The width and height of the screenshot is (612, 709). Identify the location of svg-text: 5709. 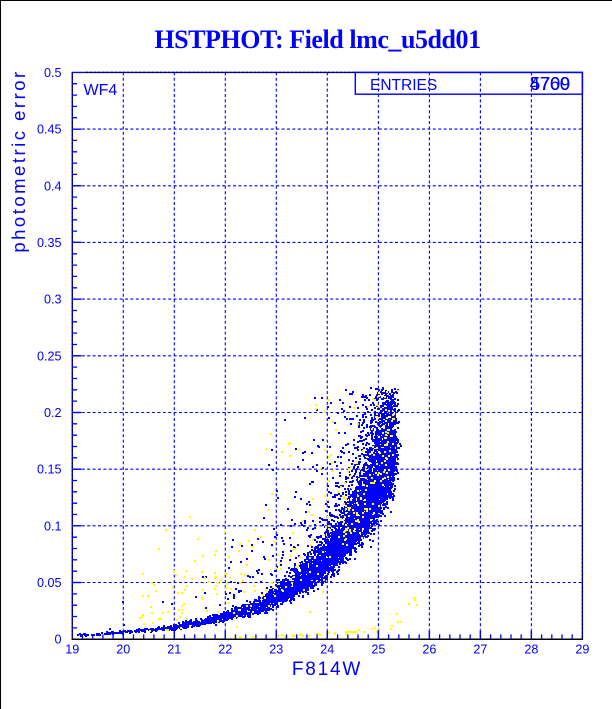
(550, 84).